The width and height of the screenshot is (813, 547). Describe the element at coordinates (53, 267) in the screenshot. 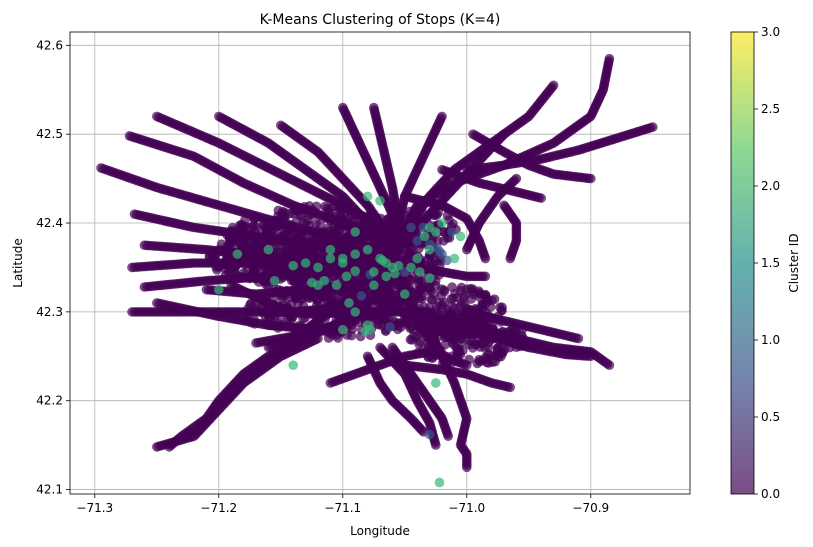

I see `y-axis-ticks: 42.142.242.342.442.542.6` at that location.